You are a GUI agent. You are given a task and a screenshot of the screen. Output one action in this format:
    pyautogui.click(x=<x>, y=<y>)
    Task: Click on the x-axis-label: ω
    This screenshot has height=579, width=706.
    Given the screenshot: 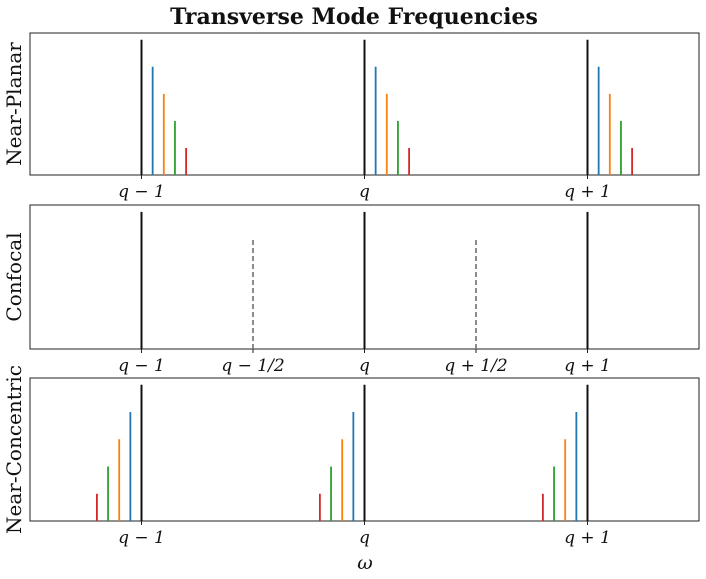 What is the action you would take?
    pyautogui.click(x=365, y=563)
    